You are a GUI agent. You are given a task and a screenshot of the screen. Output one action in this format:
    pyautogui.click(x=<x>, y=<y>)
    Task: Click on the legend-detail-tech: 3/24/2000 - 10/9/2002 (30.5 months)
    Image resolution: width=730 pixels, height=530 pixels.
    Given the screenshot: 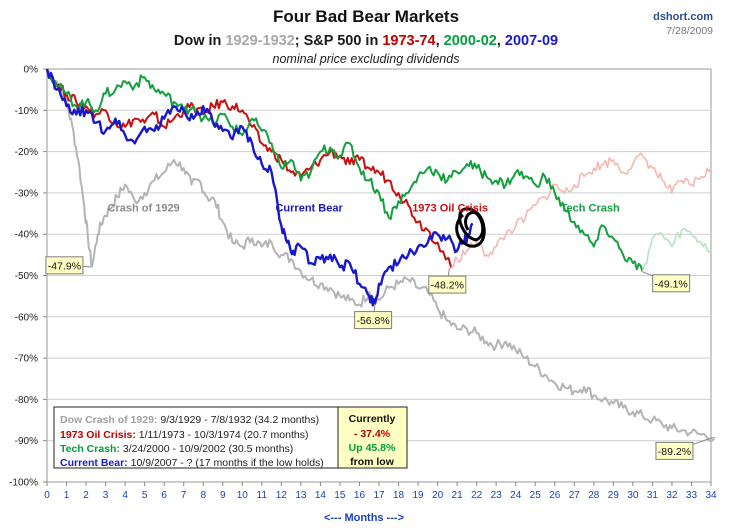 What is the action you would take?
    pyautogui.click(x=206, y=449)
    